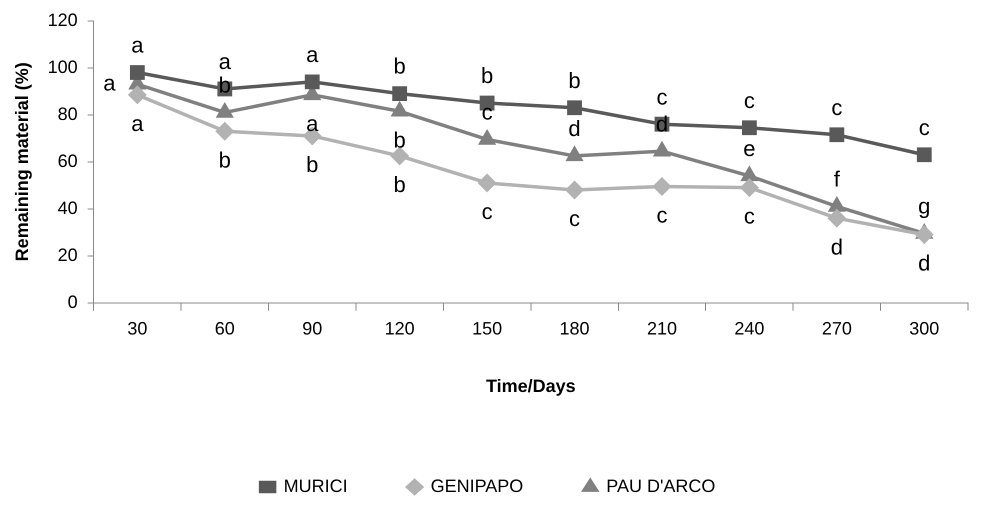 The width and height of the screenshot is (993, 508). I want to click on y-tick-label: 100, so click(63, 66).